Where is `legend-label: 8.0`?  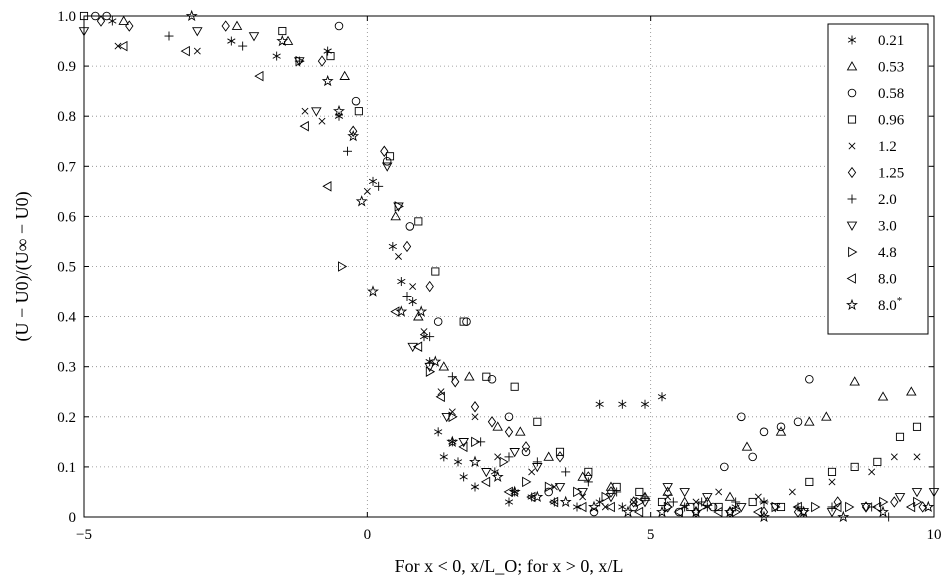
legend-label: 8.0 is located at coordinates (887, 280).